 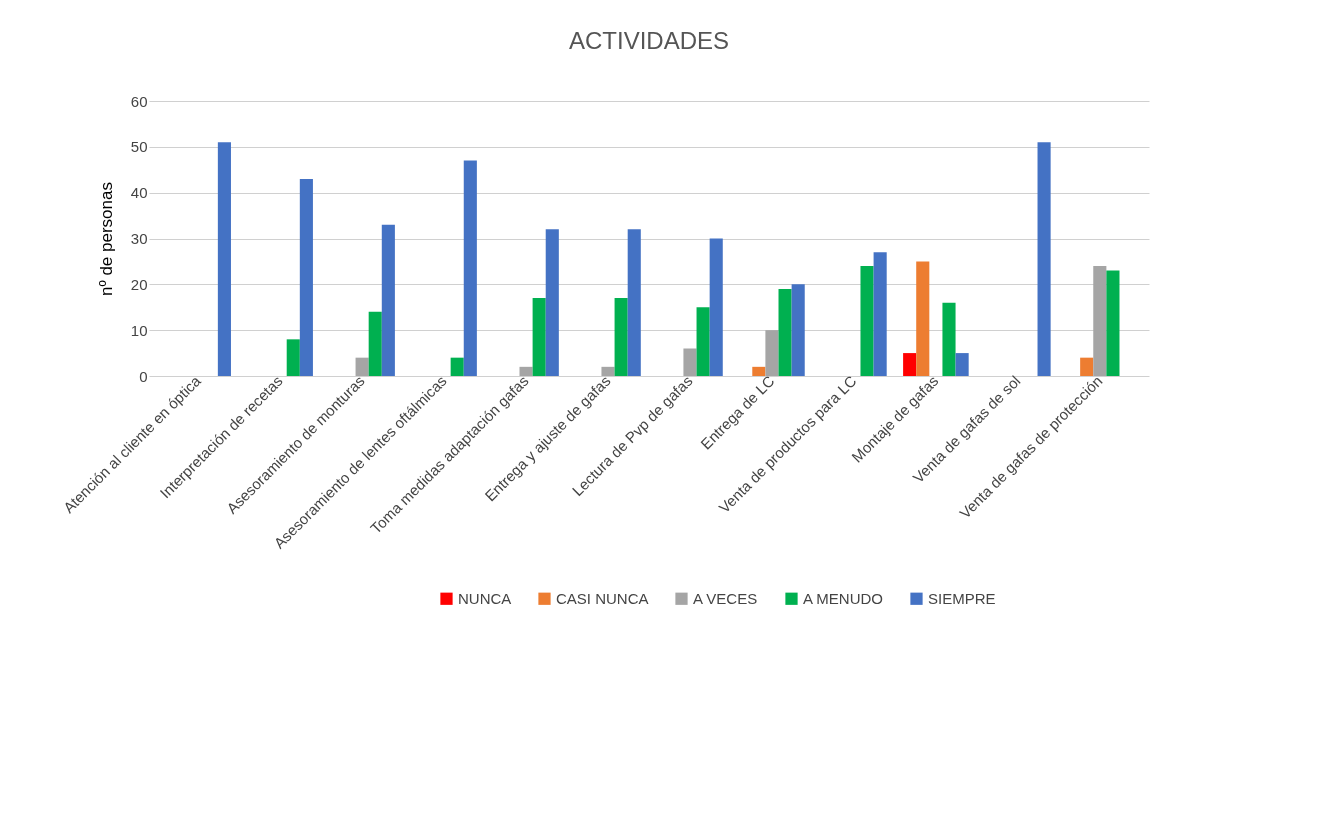 What do you see at coordinates (139, 284) in the screenshot?
I see `y-tick-label: 20` at bounding box center [139, 284].